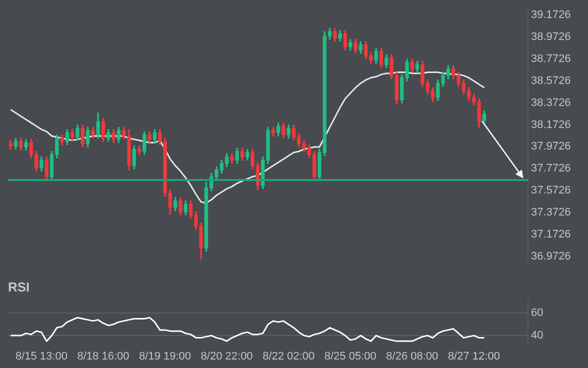 The height and width of the screenshot is (368, 588). Describe the element at coordinates (41, 356) in the screenshot. I see `x-tick-label: 8/15 13:00` at that location.